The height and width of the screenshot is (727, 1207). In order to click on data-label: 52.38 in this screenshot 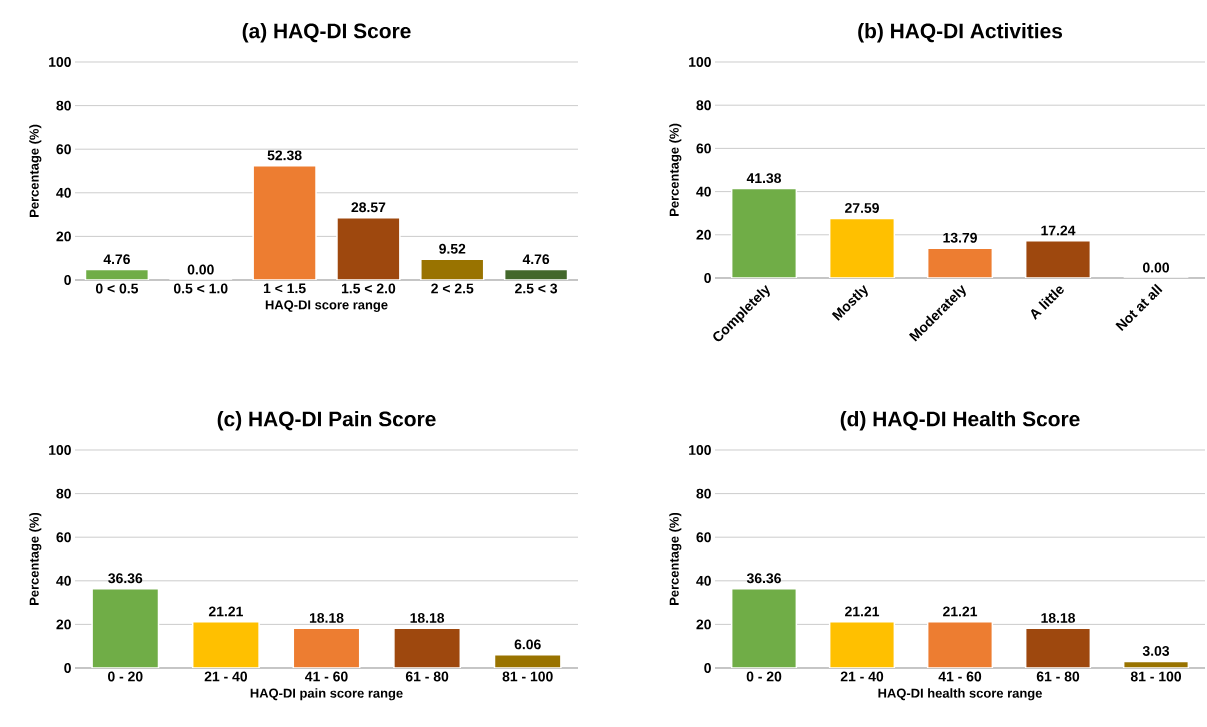, I will do `click(284, 155)`.